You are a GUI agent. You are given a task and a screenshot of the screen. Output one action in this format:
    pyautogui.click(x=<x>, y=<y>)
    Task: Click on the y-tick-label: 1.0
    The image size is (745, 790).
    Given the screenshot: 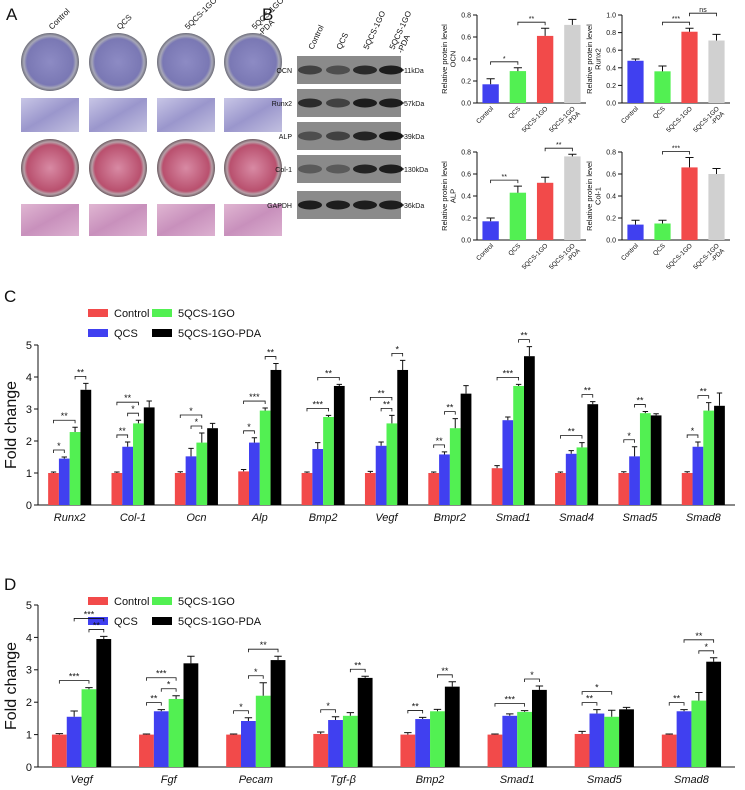 What is the action you would take?
    pyautogui.click(x=611, y=15)
    